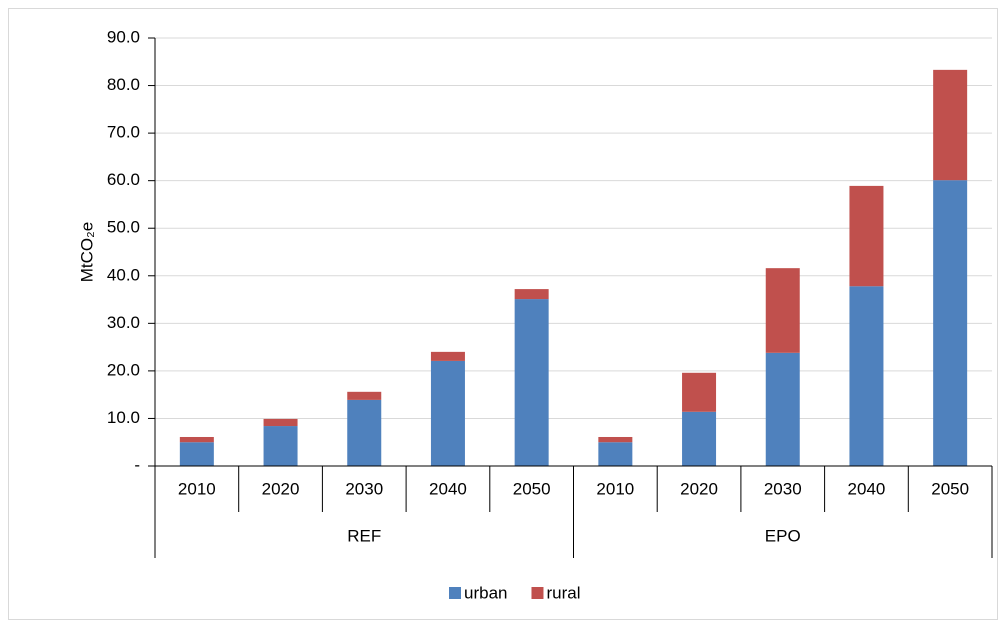  I want to click on x-group-label: EPO, so click(783, 535).